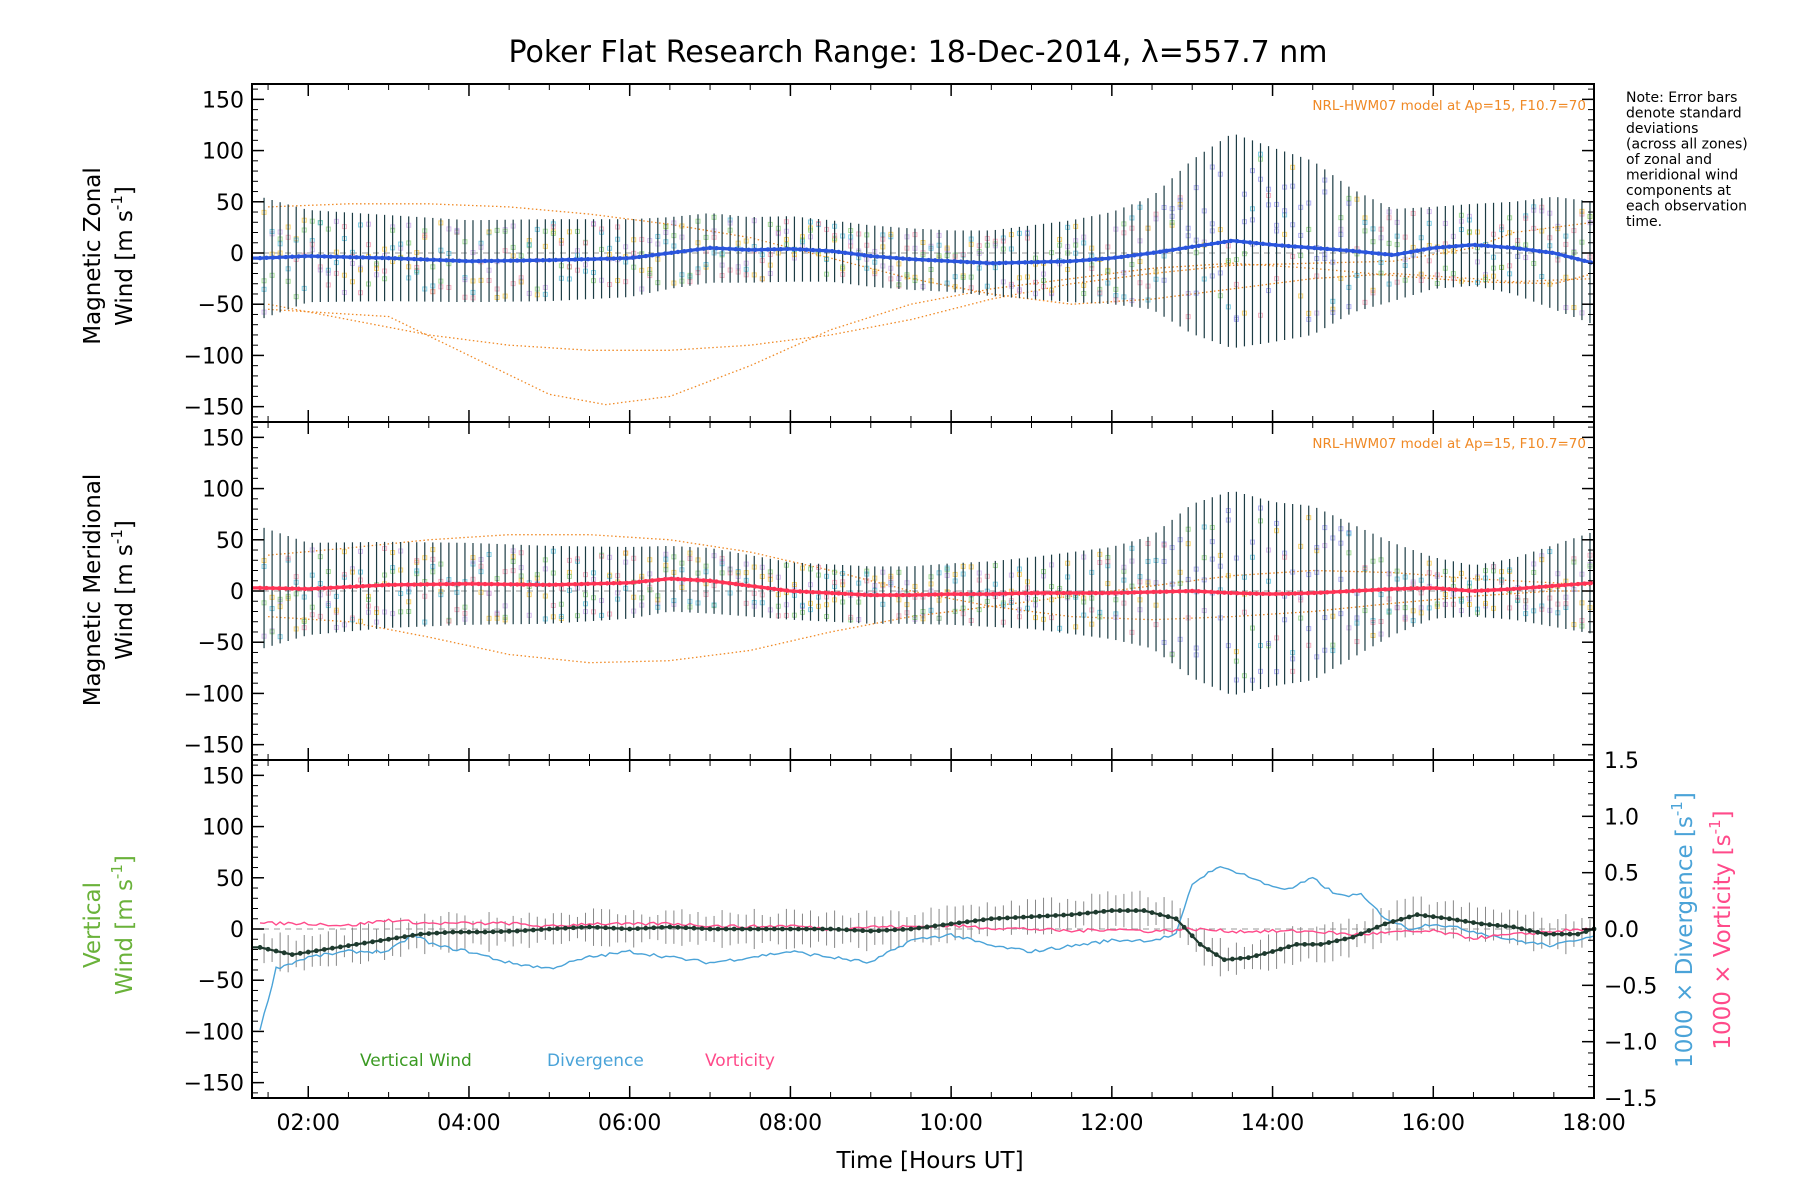 This screenshot has width=1800, height=1200. Describe the element at coordinates (629, 1123) in the screenshot. I see `x-tick-label: 06:00` at that location.